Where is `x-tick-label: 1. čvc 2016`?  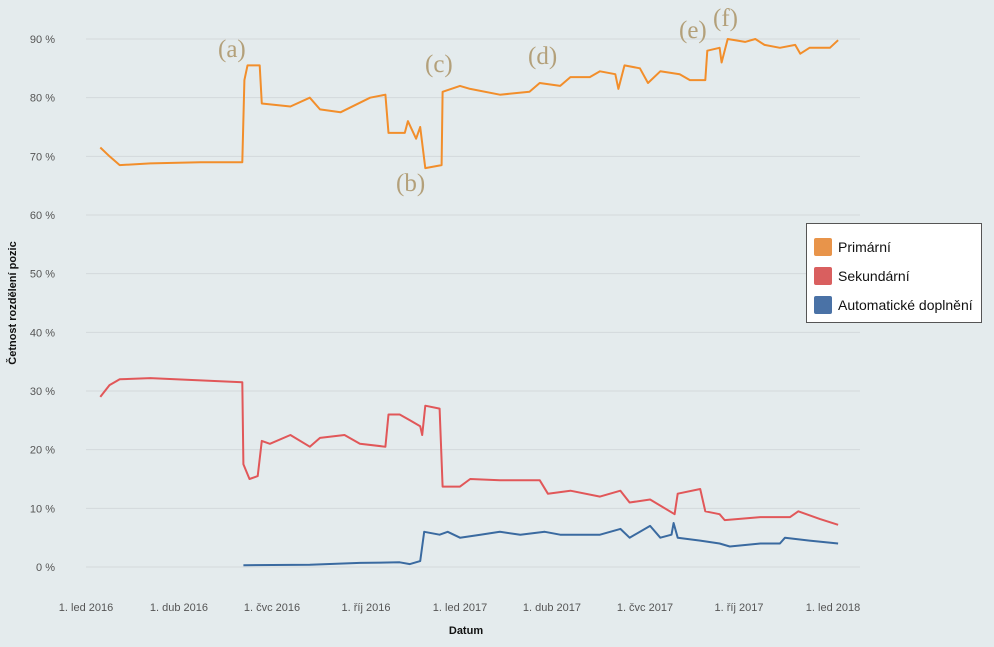
x-tick-label: 1. čvc 2016 is located at coordinates (272, 608).